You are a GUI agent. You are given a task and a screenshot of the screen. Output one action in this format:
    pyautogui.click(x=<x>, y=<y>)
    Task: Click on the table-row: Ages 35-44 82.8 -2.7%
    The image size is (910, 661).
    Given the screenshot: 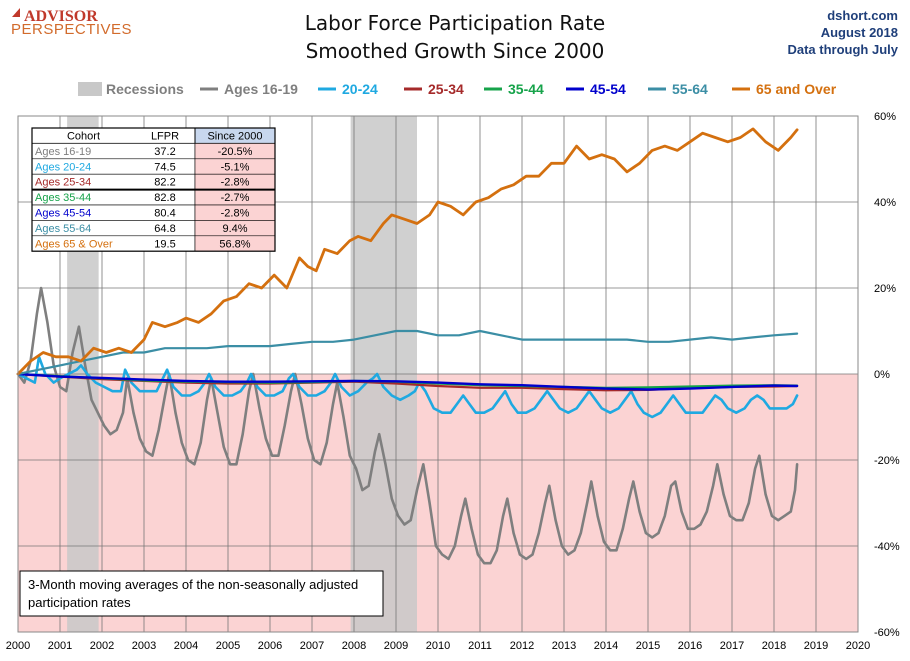 What is the action you would take?
    pyautogui.click(x=153, y=197)
    